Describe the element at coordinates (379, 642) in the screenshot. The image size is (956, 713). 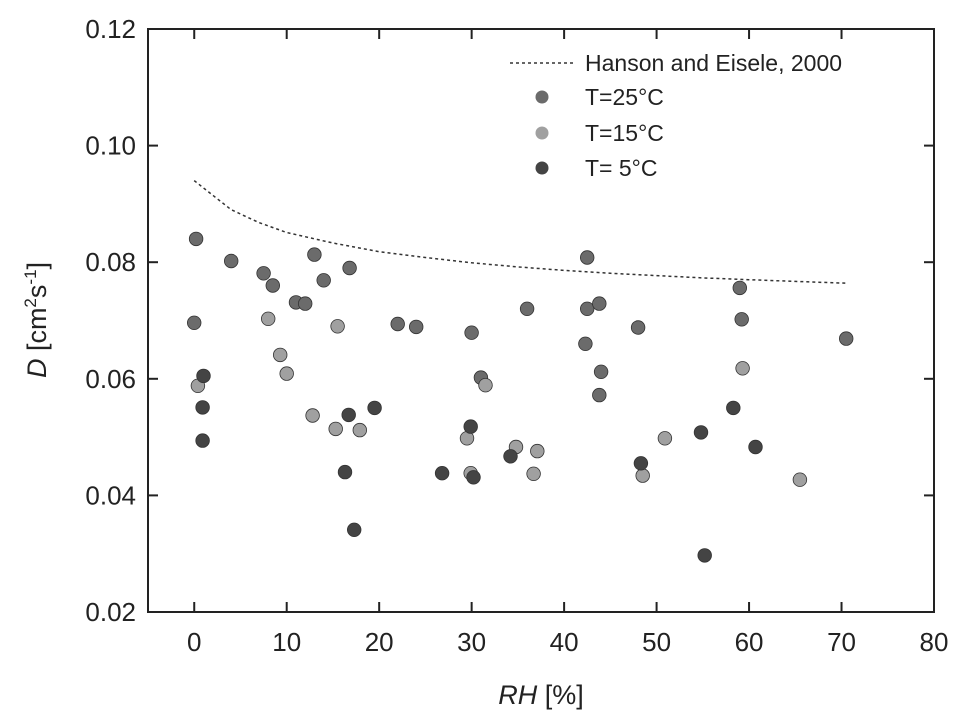
I see `x-tick-label: 20` at that location.